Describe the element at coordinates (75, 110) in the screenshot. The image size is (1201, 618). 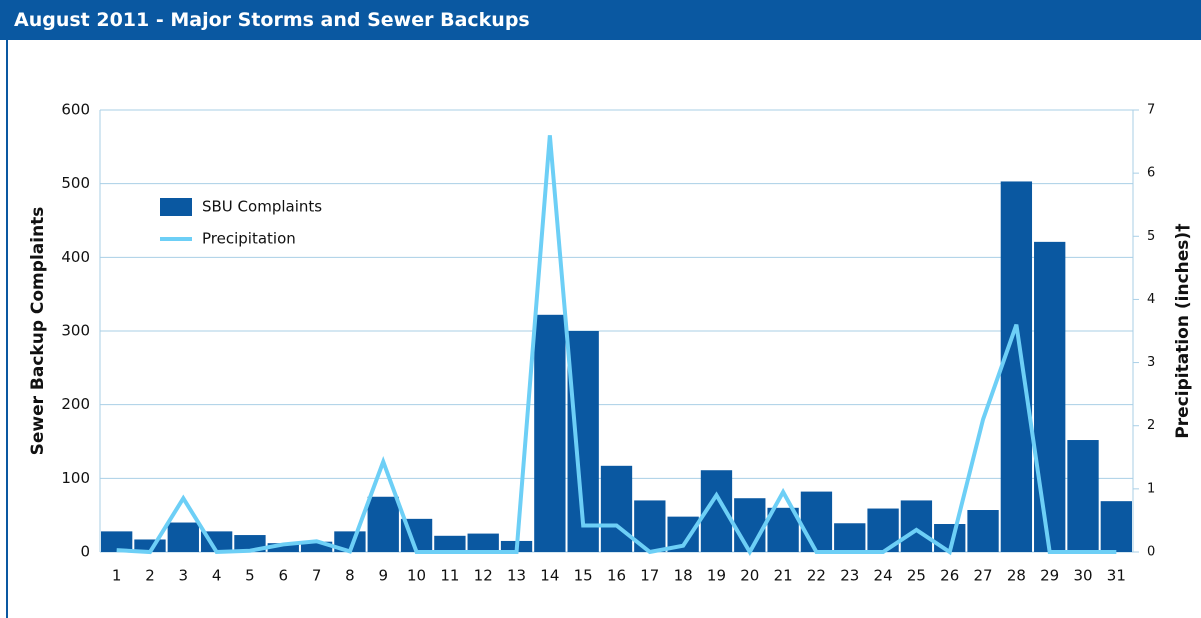
I see `y-tick-label: 600` at that location.